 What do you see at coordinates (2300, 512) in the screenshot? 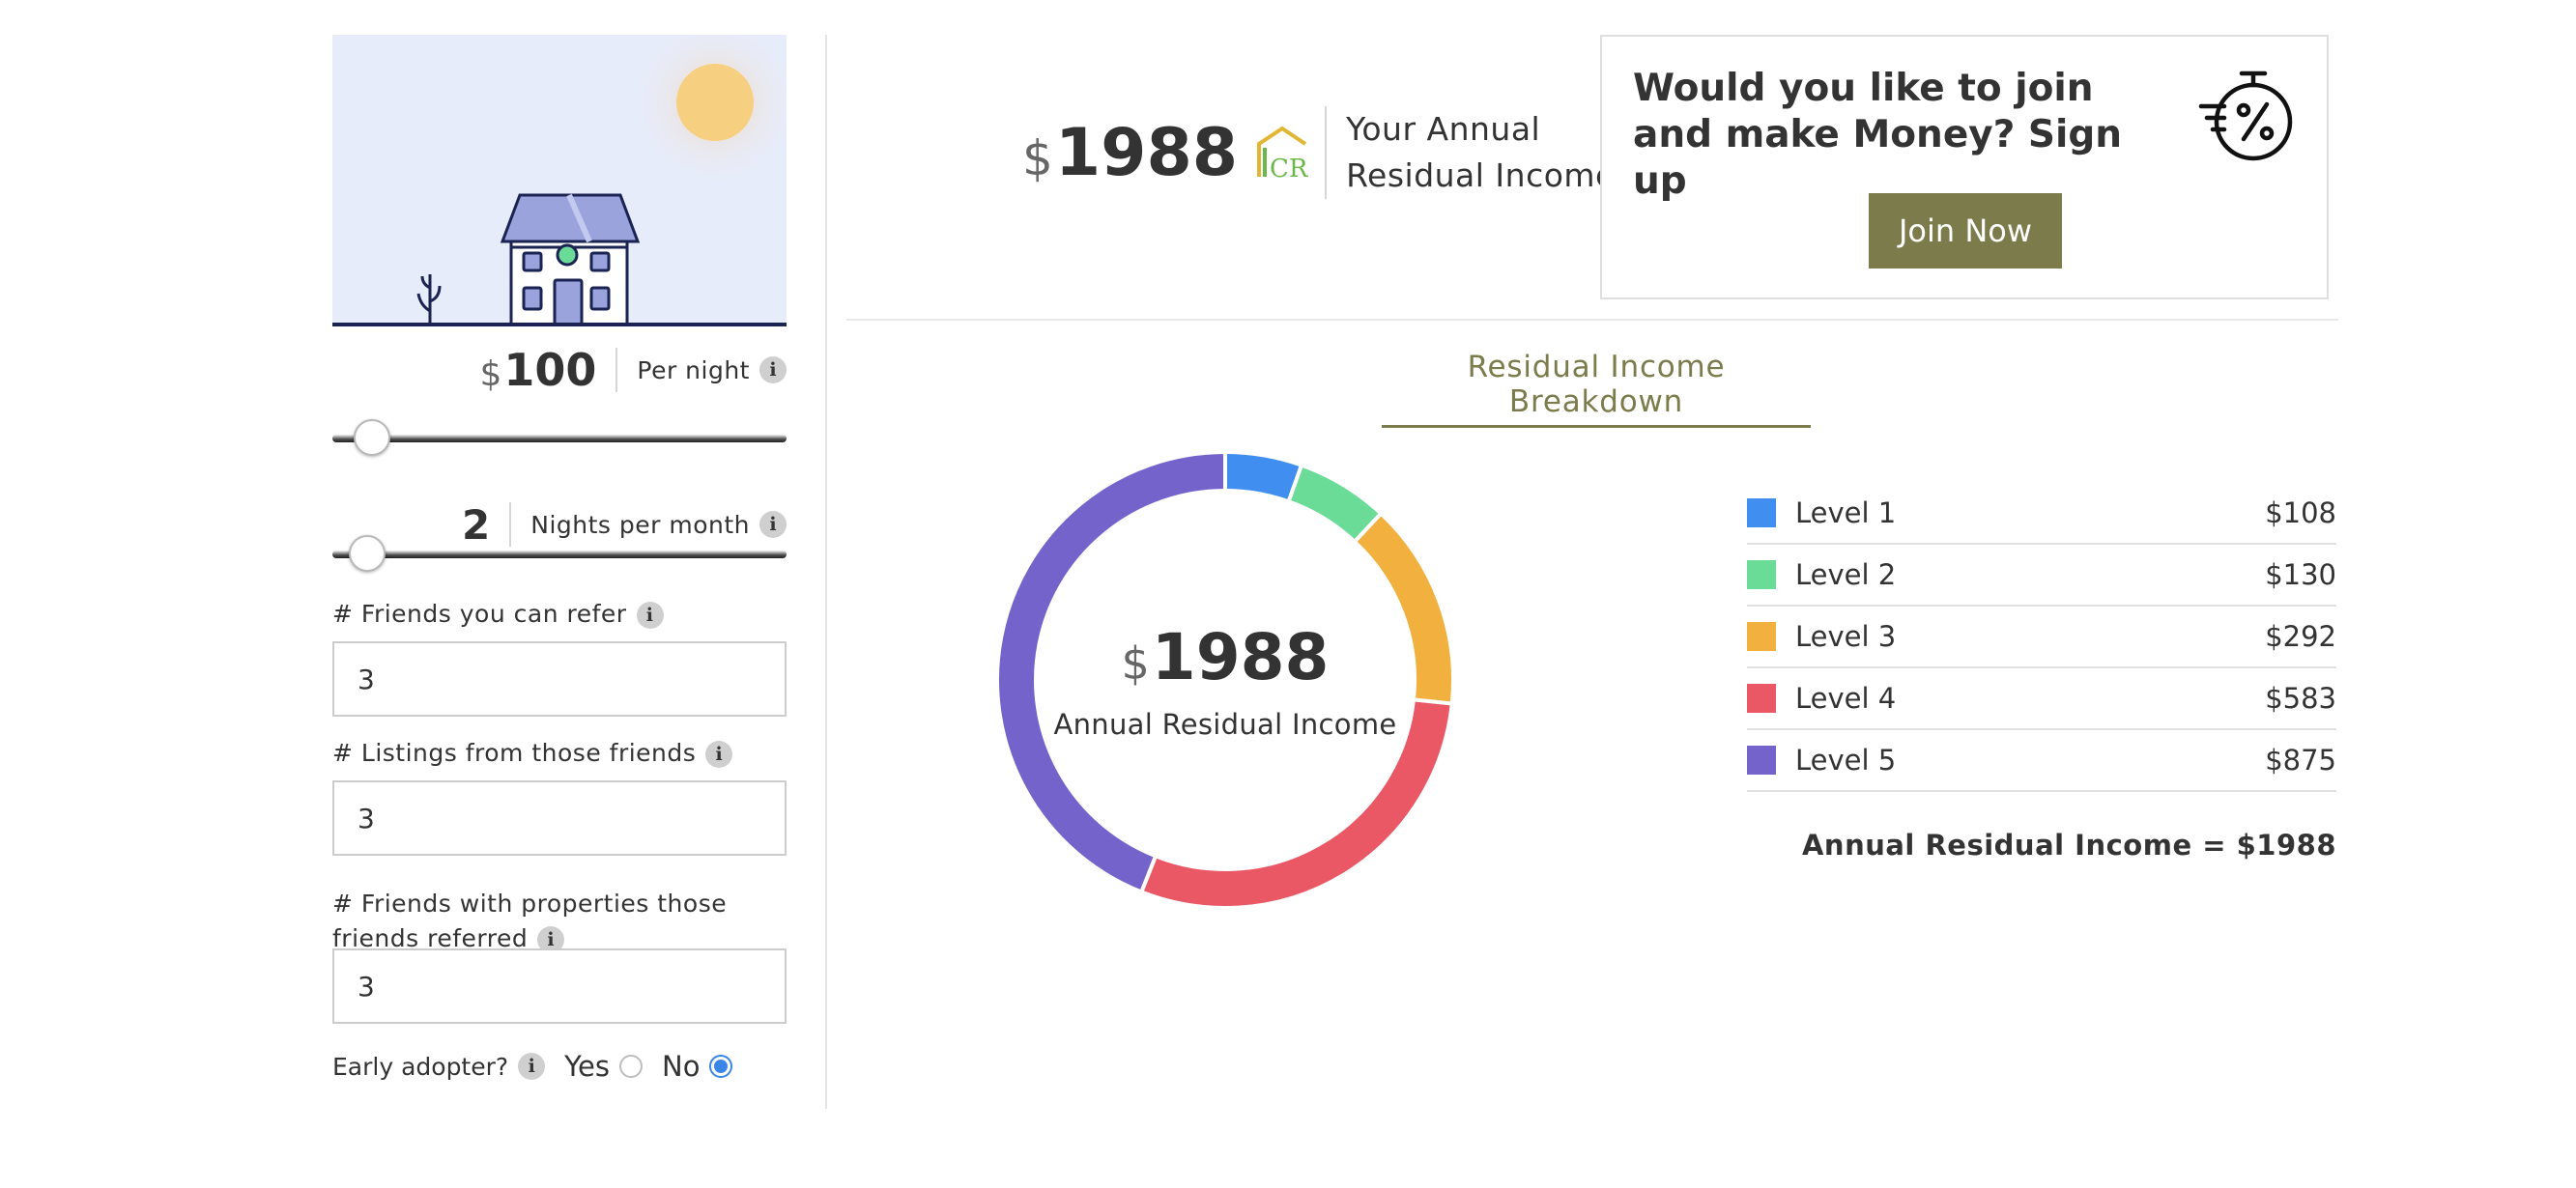
I see `legend-value: $108` at bounding box center [2300, 512].